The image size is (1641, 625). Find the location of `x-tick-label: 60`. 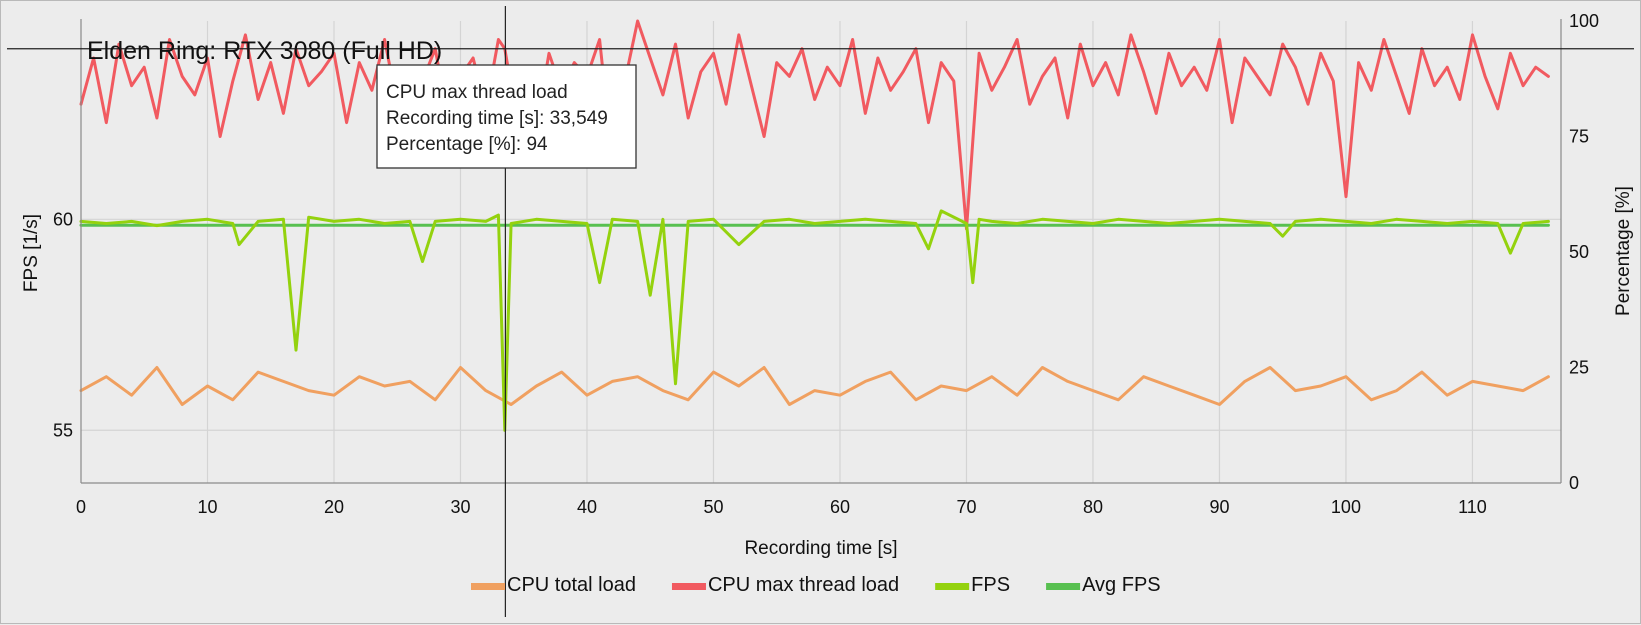

x-tick-label: 60 is located at coordinates (840, 507).